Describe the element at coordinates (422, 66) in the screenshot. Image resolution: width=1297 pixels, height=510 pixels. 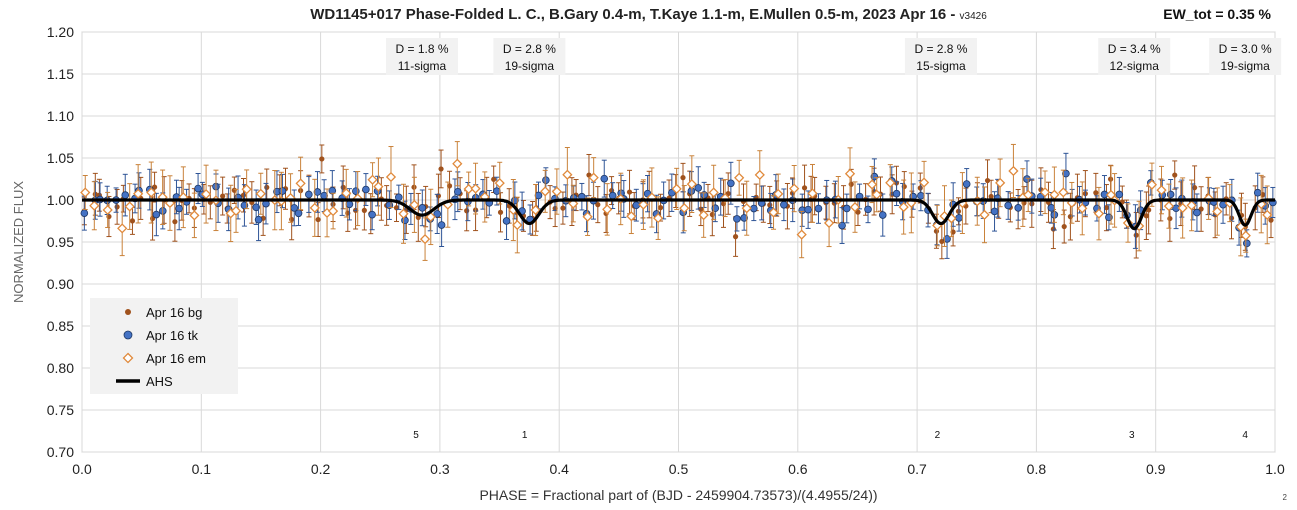
I see `dip-sigma-label: 11-sigma` at that location.